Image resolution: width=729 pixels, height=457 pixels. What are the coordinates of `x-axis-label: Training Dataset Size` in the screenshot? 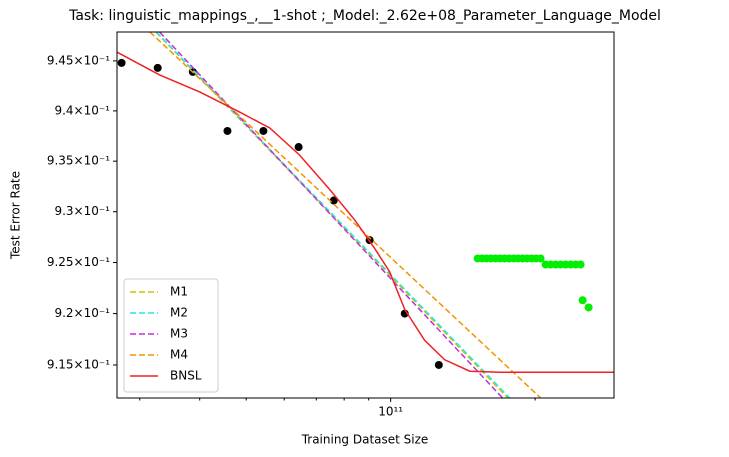 It's located at (365, 440).